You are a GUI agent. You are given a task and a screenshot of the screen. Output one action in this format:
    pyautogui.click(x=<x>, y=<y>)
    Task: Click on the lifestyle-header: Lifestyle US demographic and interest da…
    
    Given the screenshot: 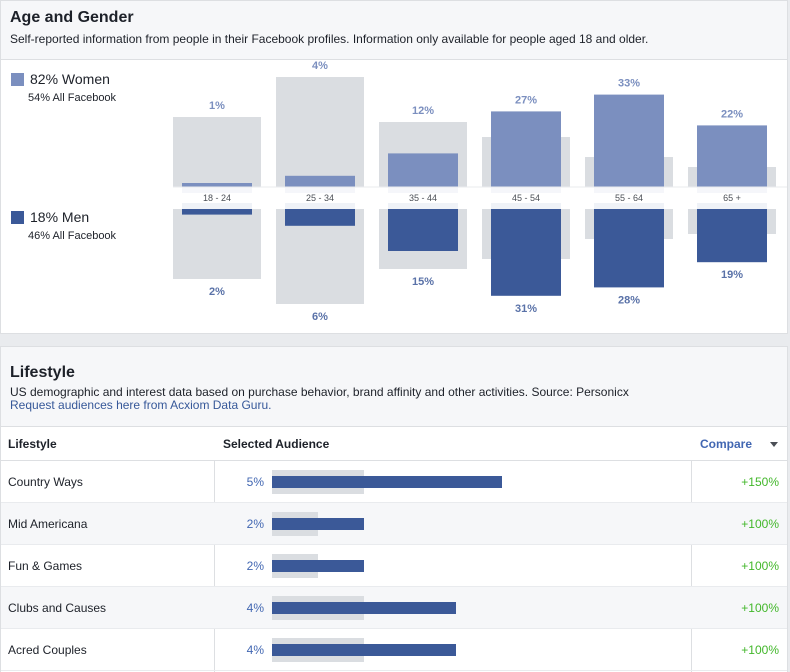 What is the action you would take?
    pyautogui.click(x=394, y=387)
    